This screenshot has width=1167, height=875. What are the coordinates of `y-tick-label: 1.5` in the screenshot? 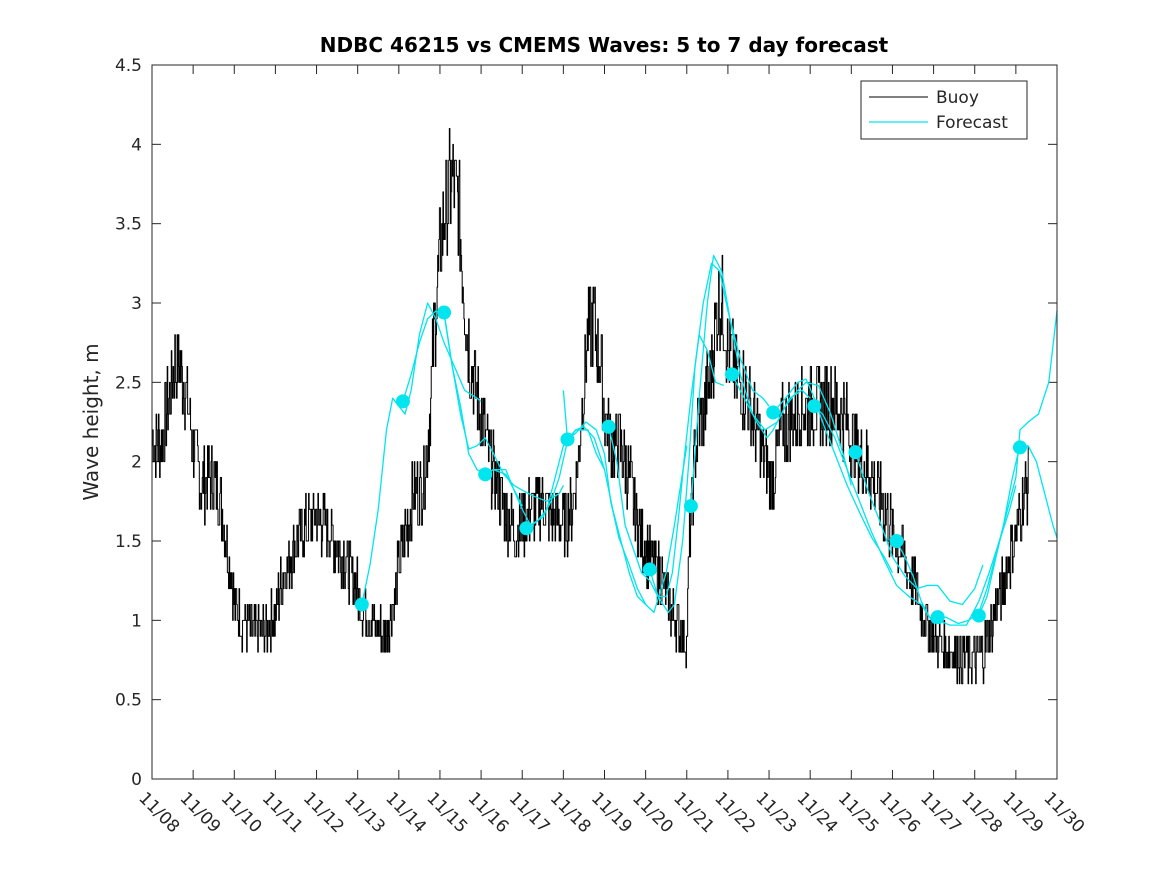 It's located at (128, 542).